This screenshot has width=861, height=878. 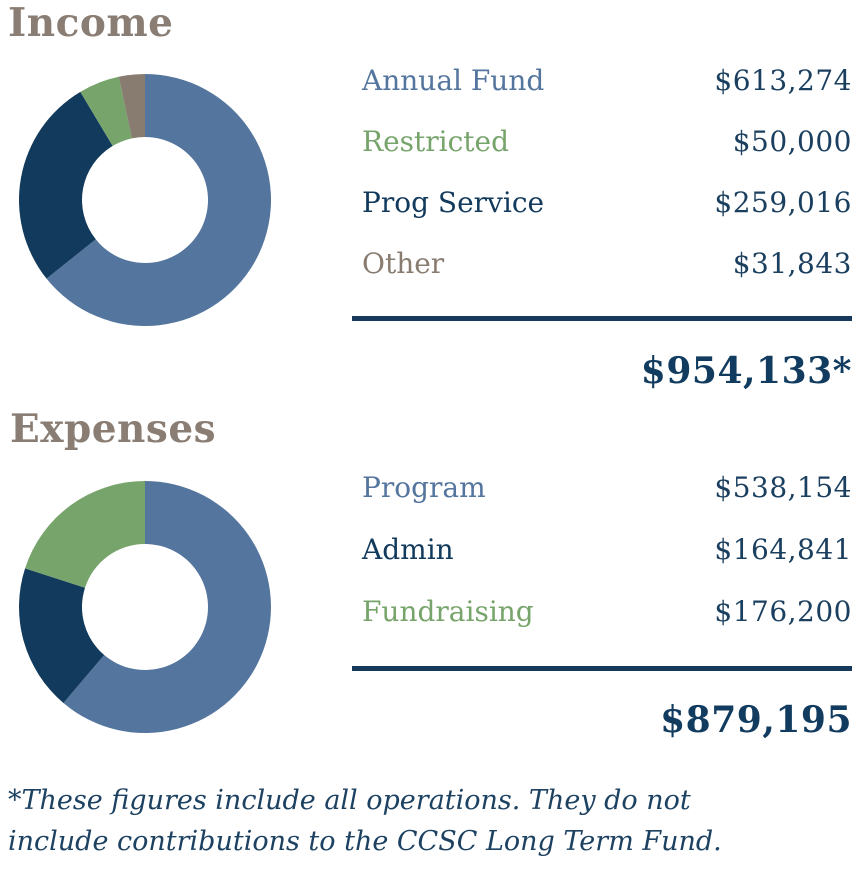 What do you see at coordinates (602, 80) in the screenshot?
I see `legend-row-annual-fund: Annual Fund $613,274` at bounding box center [602, 80].